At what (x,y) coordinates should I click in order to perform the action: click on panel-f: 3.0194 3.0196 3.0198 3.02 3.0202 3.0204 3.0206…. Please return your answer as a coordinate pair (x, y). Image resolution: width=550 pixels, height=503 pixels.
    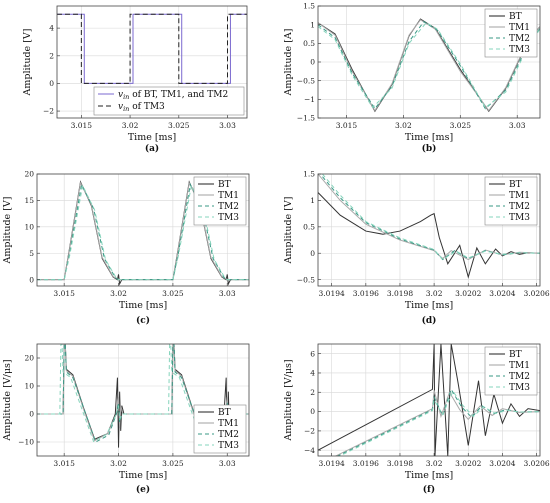
    Looking at the image, I should click on (416, 419).